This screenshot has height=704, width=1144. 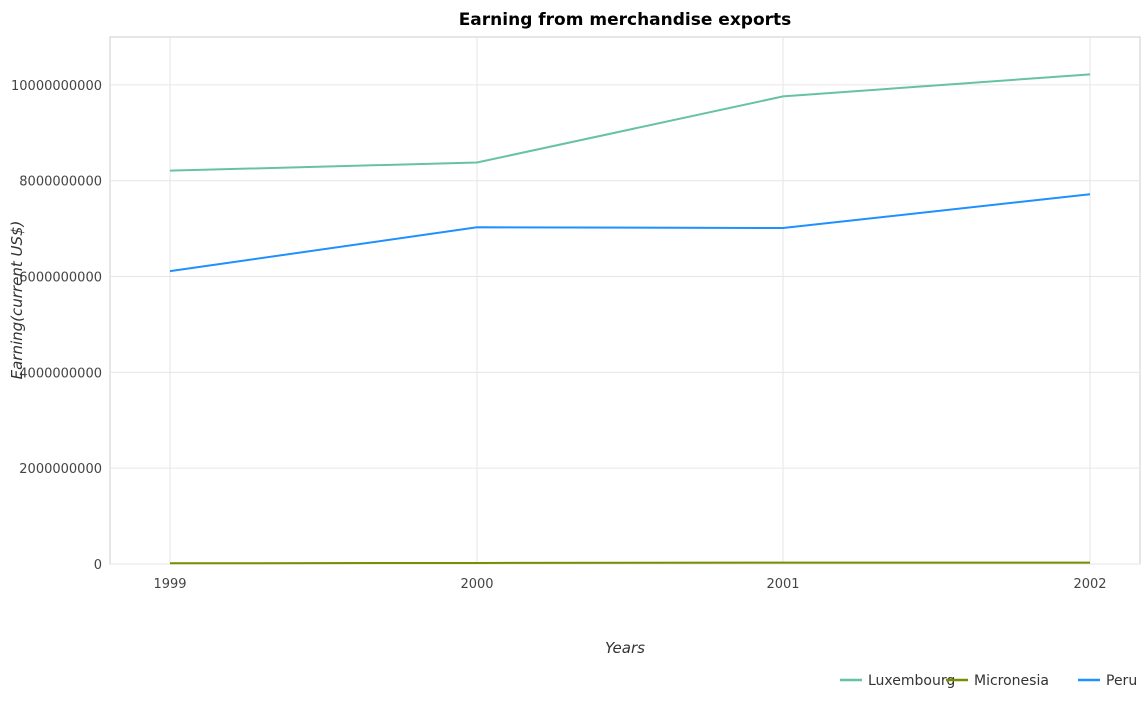 I want to click on legend-item-micronesia: Micronesia, so click(x=997, y=681).